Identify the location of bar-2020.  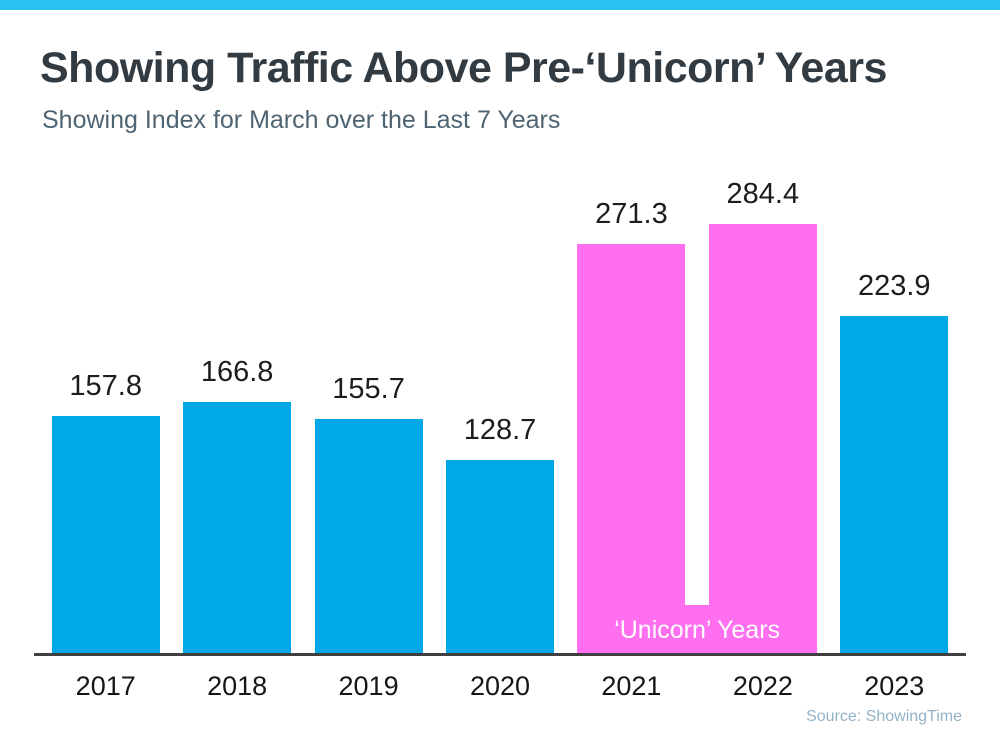
(500, 557).